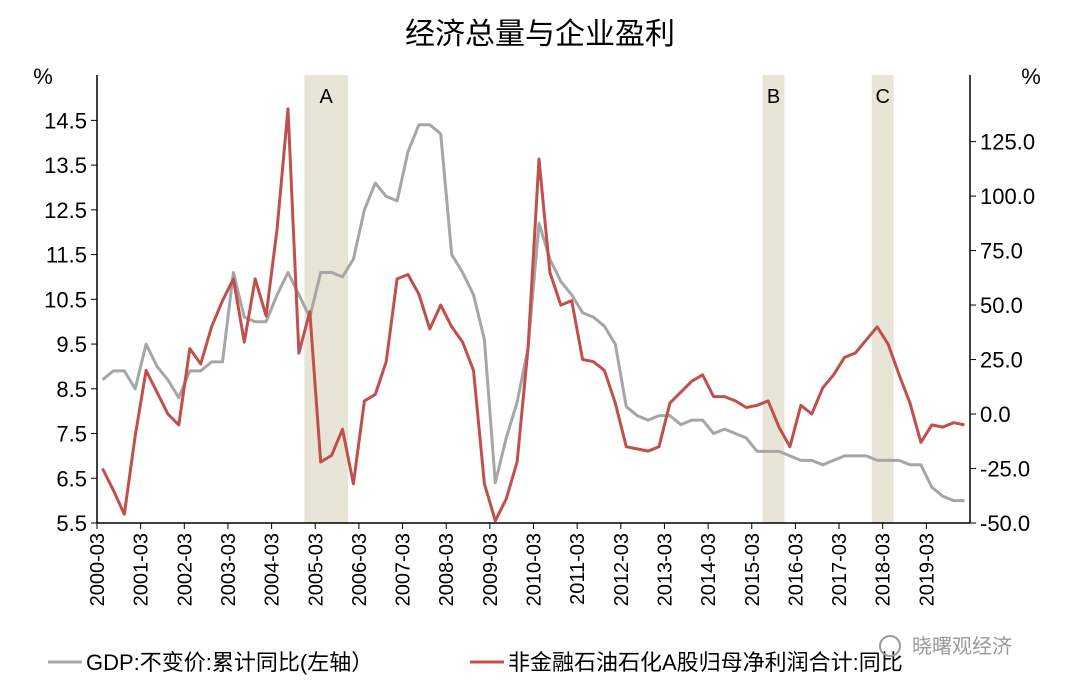 Image resolution: width=1080 pixels, height=694 pixels. Describe the element at coordinates (71, 344) in the screenshot. I see `left-tick-label: 9.5` at that location.